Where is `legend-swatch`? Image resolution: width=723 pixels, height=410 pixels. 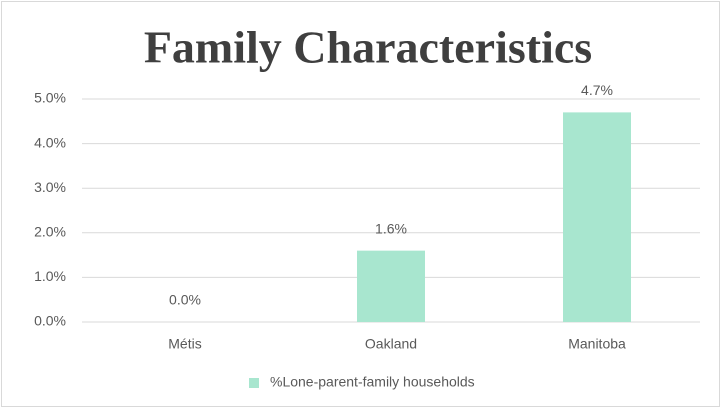
legend-swatch is located at coordinates (254, 383).